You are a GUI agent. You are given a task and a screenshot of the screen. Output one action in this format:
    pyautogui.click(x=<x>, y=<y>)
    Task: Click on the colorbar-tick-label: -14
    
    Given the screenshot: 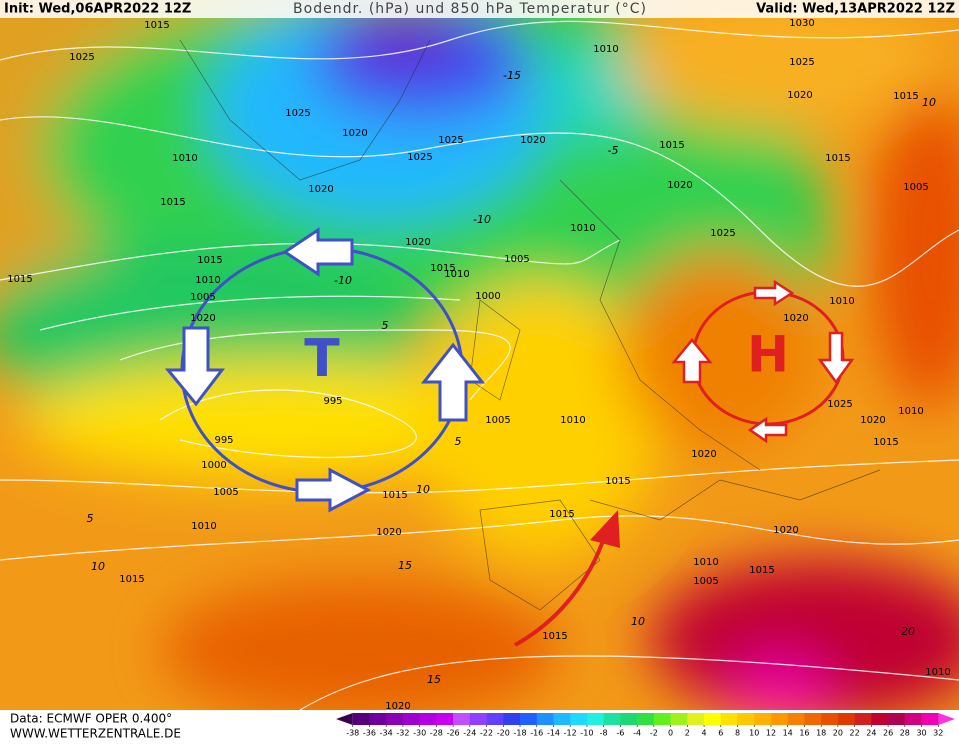 What is the action you would take?
    pyautogui.click(x=553, y=733)
    